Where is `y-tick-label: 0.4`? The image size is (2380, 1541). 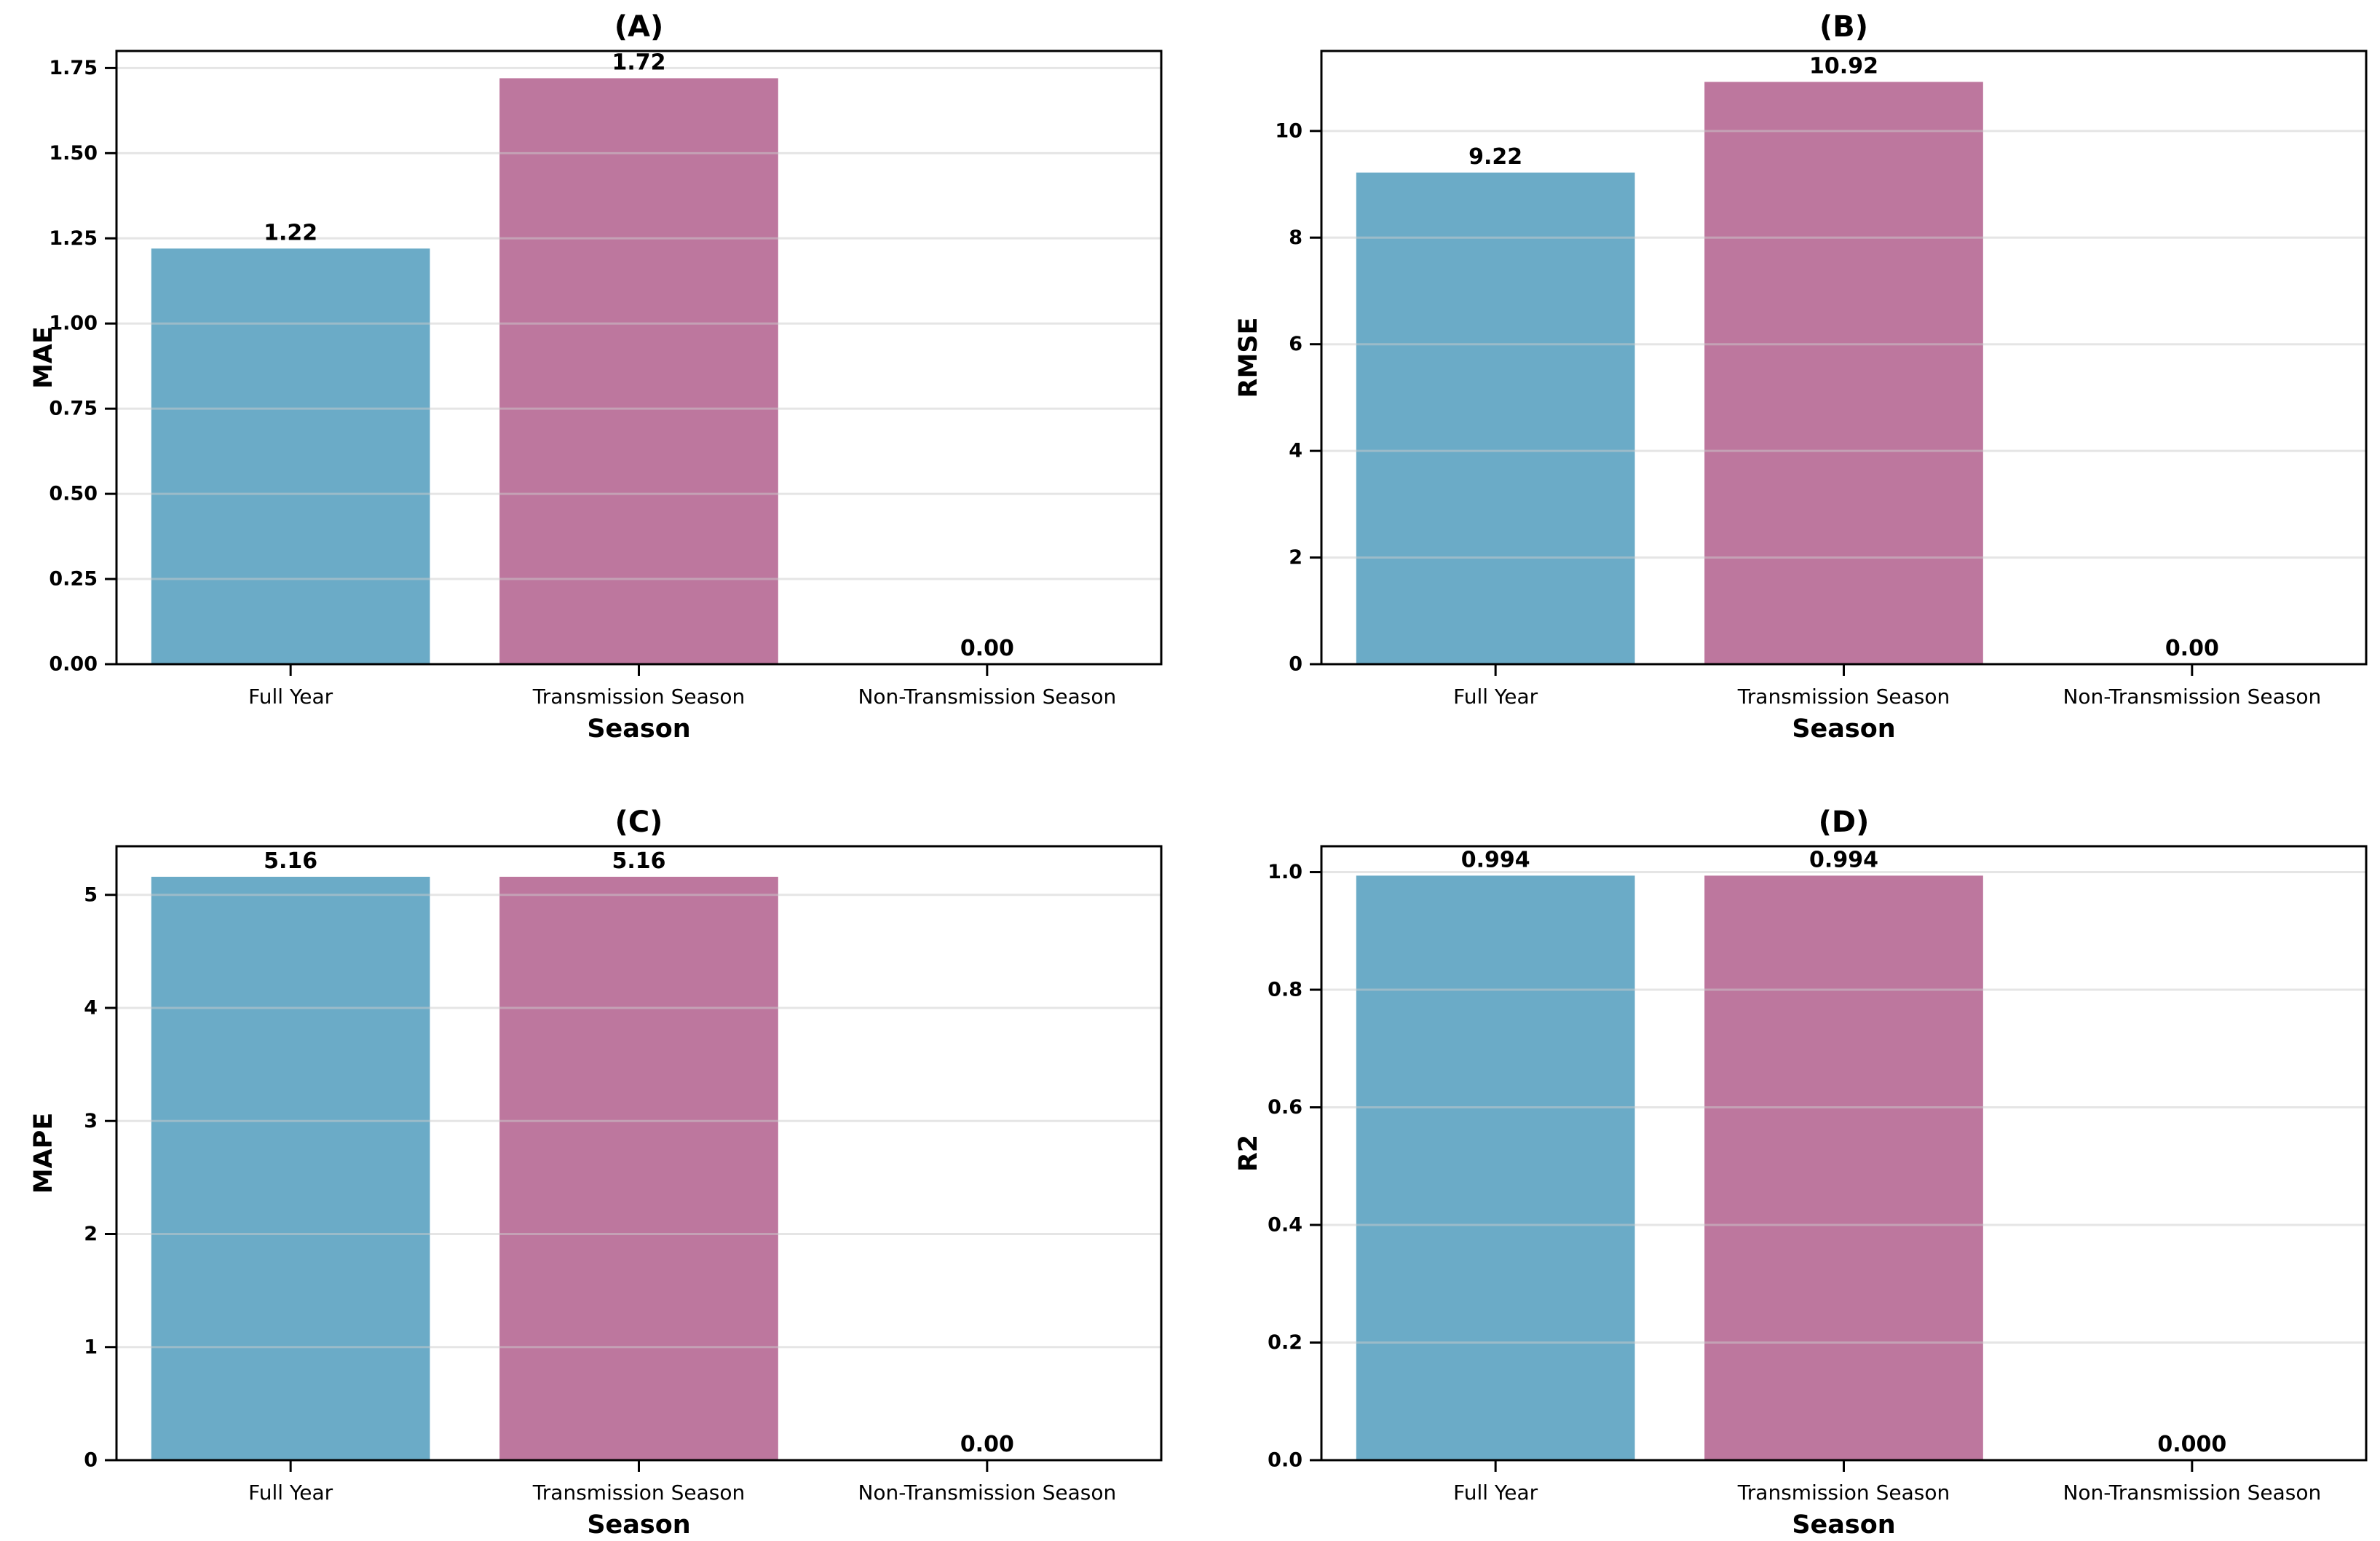 y-tick-label: 0.4 is located at coordinates (1285, 1225).